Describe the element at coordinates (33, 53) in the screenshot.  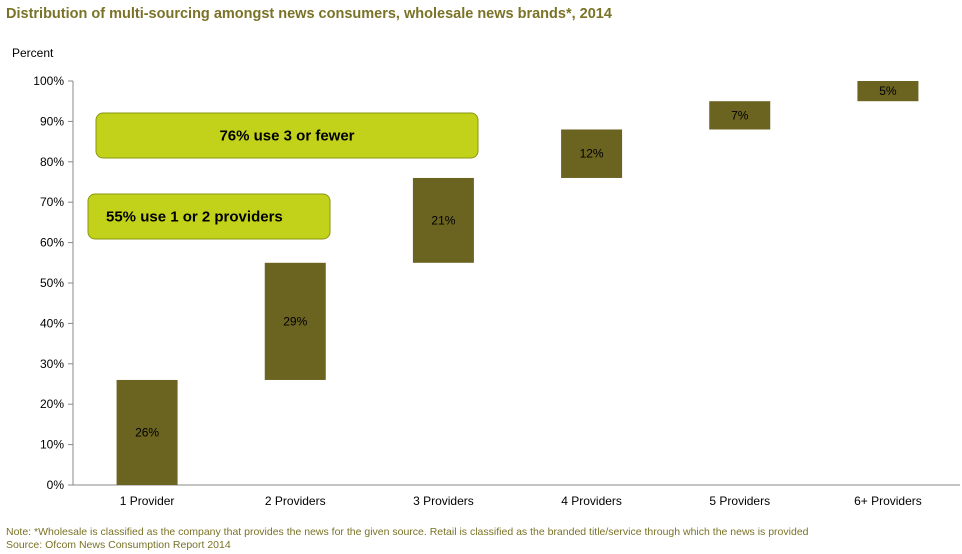
I see `y-axis-label: Percent` at that location.